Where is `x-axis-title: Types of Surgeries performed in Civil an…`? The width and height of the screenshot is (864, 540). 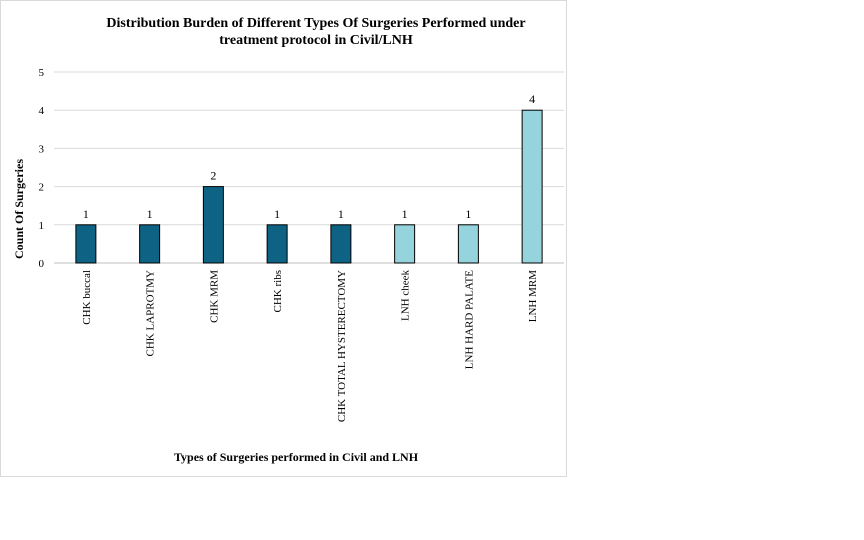 x-axis-title: Types of Surgeries performed in Civil an… is located at coordinates (296, 457).